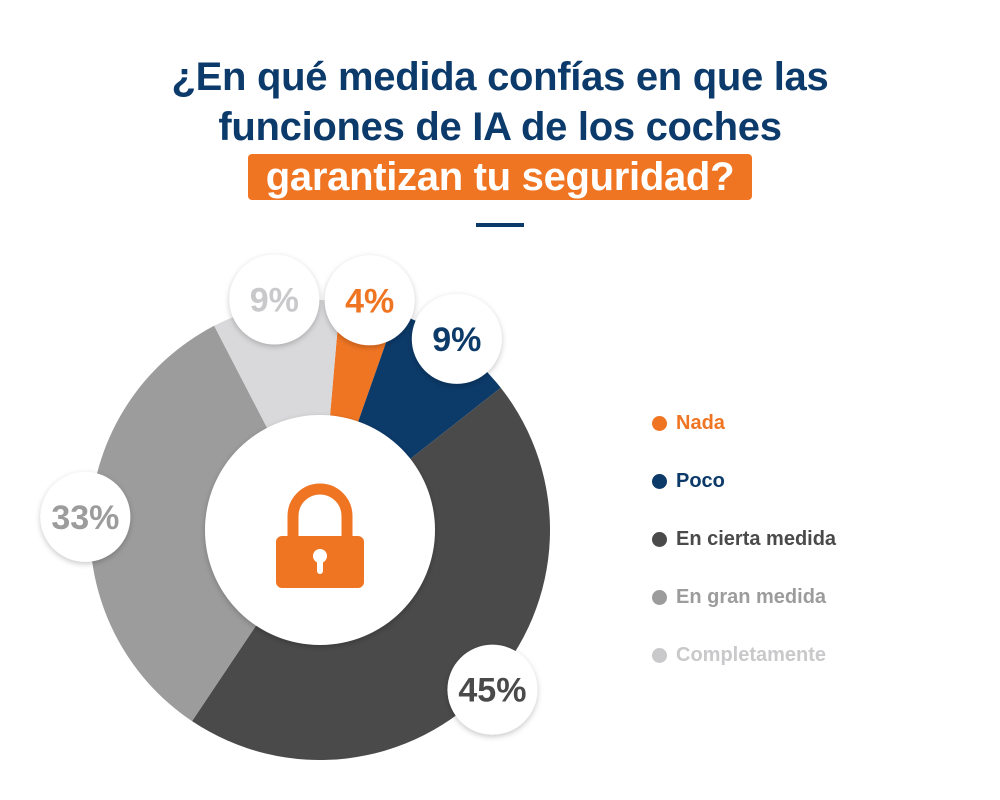  I want to click on data-label: 4%, so click(369, 301).